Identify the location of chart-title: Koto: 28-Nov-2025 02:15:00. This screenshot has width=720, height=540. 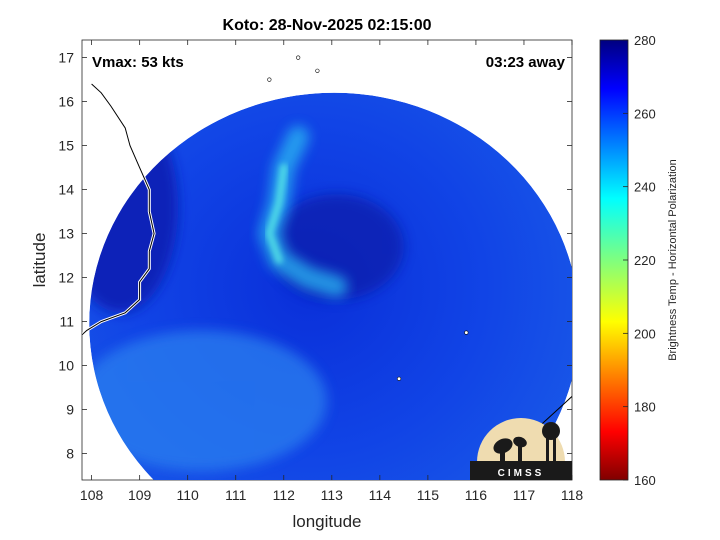
(327, 25).